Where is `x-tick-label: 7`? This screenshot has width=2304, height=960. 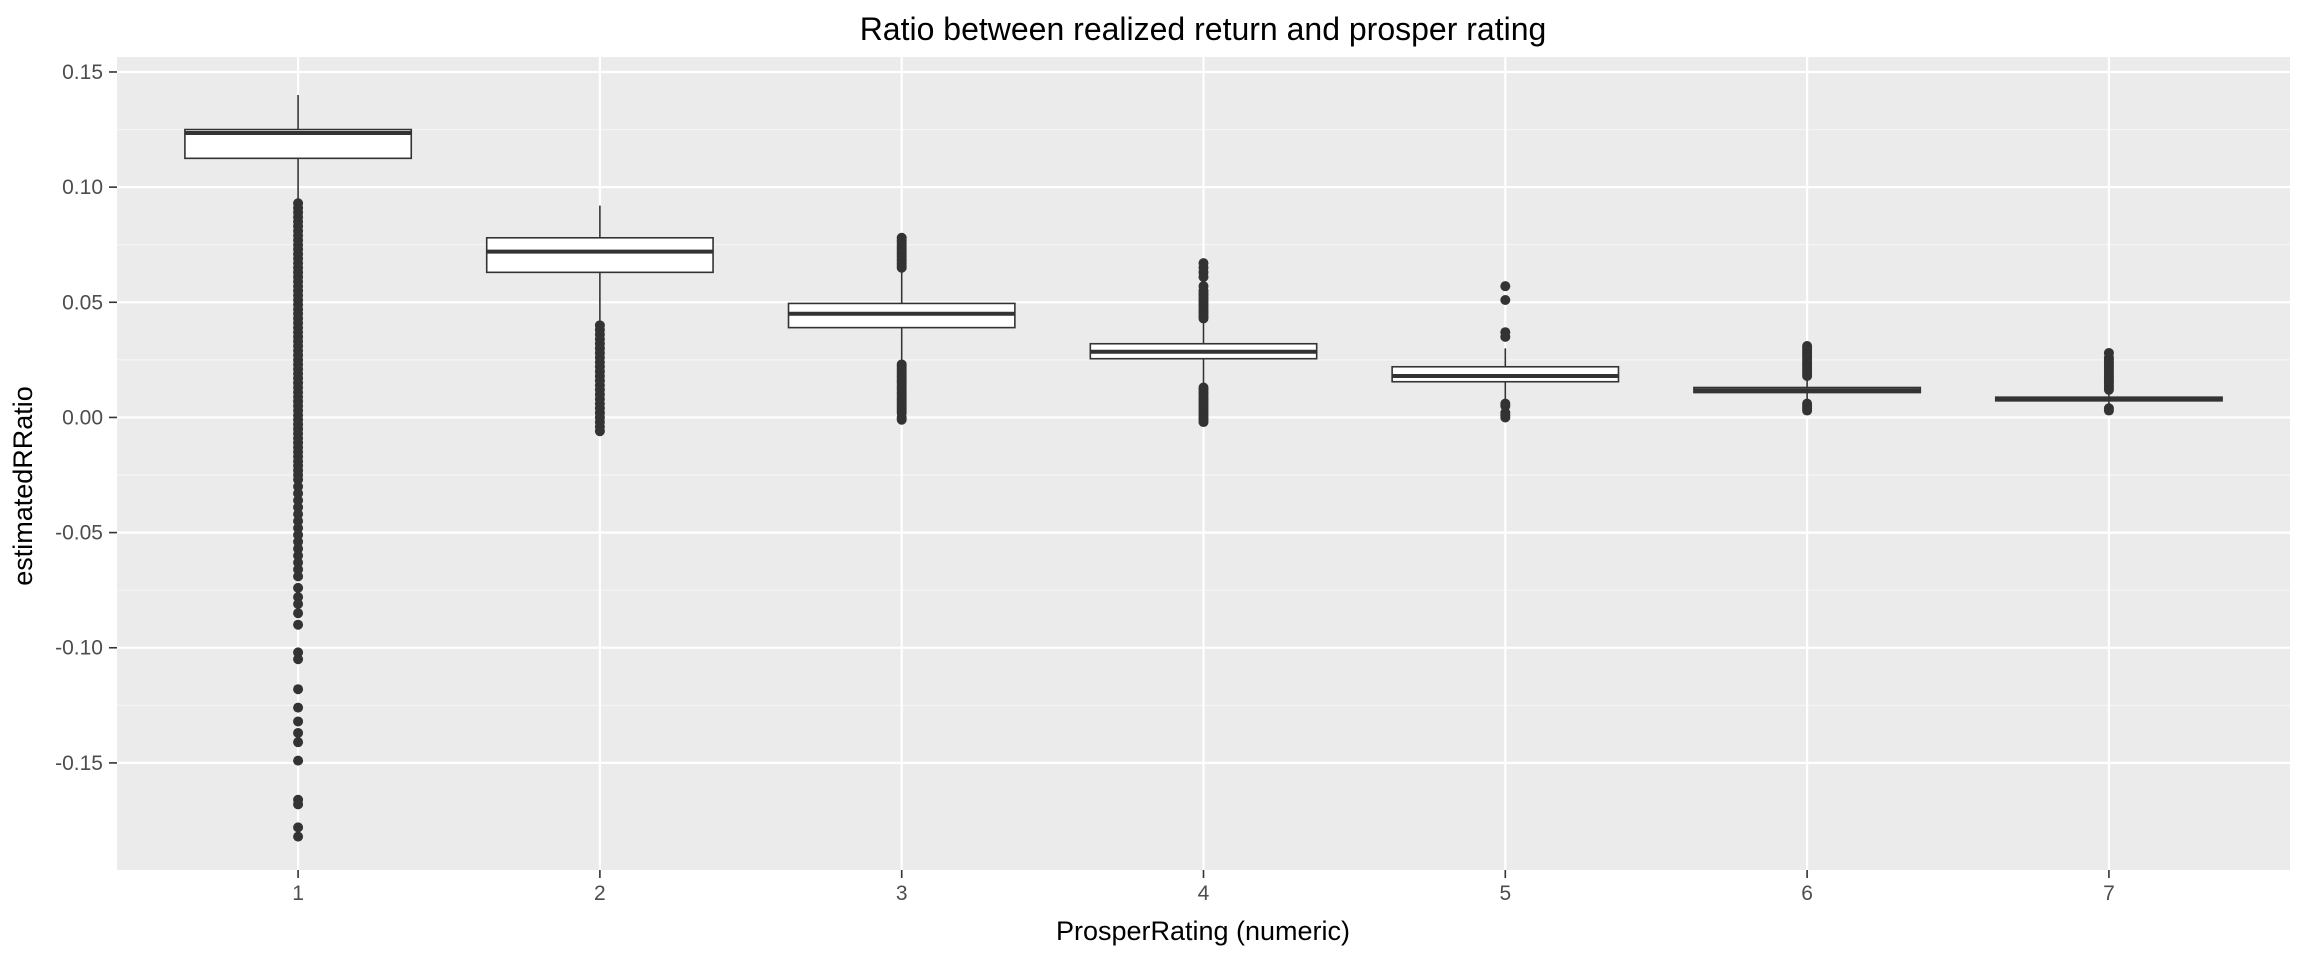
x-tick-label: 7 is located at coordinates (2109, 893).